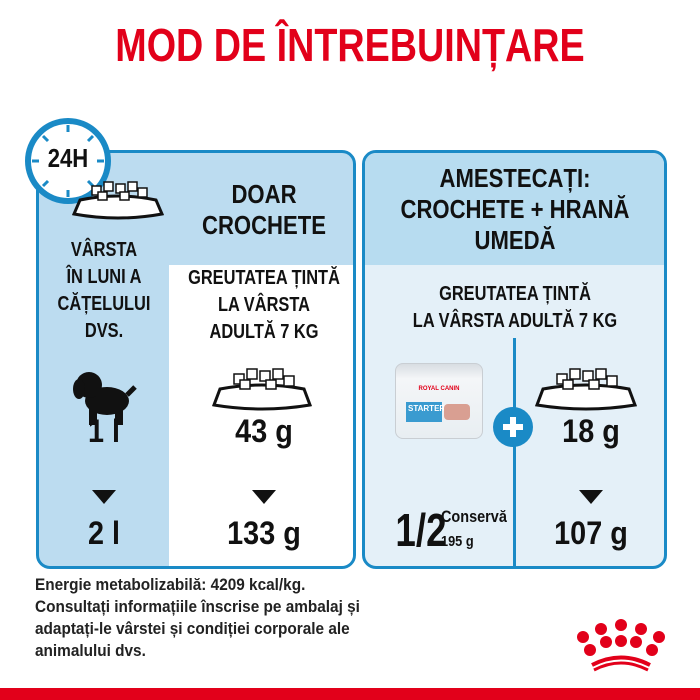  I want to click on heading-line: CROCHETE, so click(264, 225).